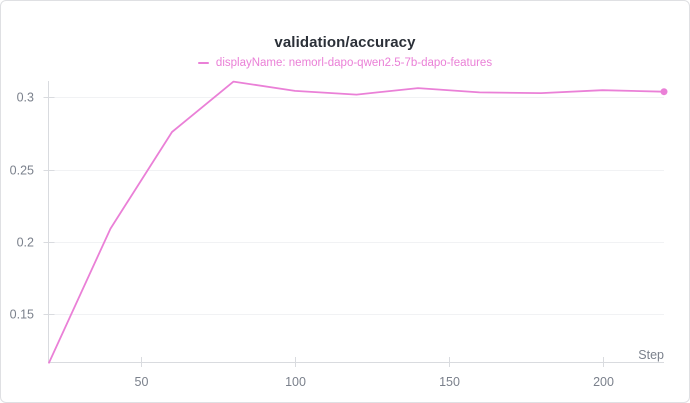 The height and width of the screenshot is (403, 690). What do you see at coordinates (142, 382) in the screenshot?
I see `x-tick-label: 50` at bounding box center [142, 382].